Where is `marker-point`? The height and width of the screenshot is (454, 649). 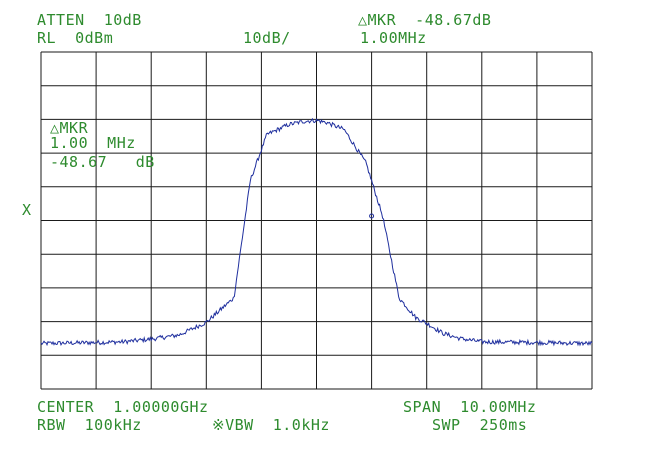
marker-point is located at coordinates (372, 216).